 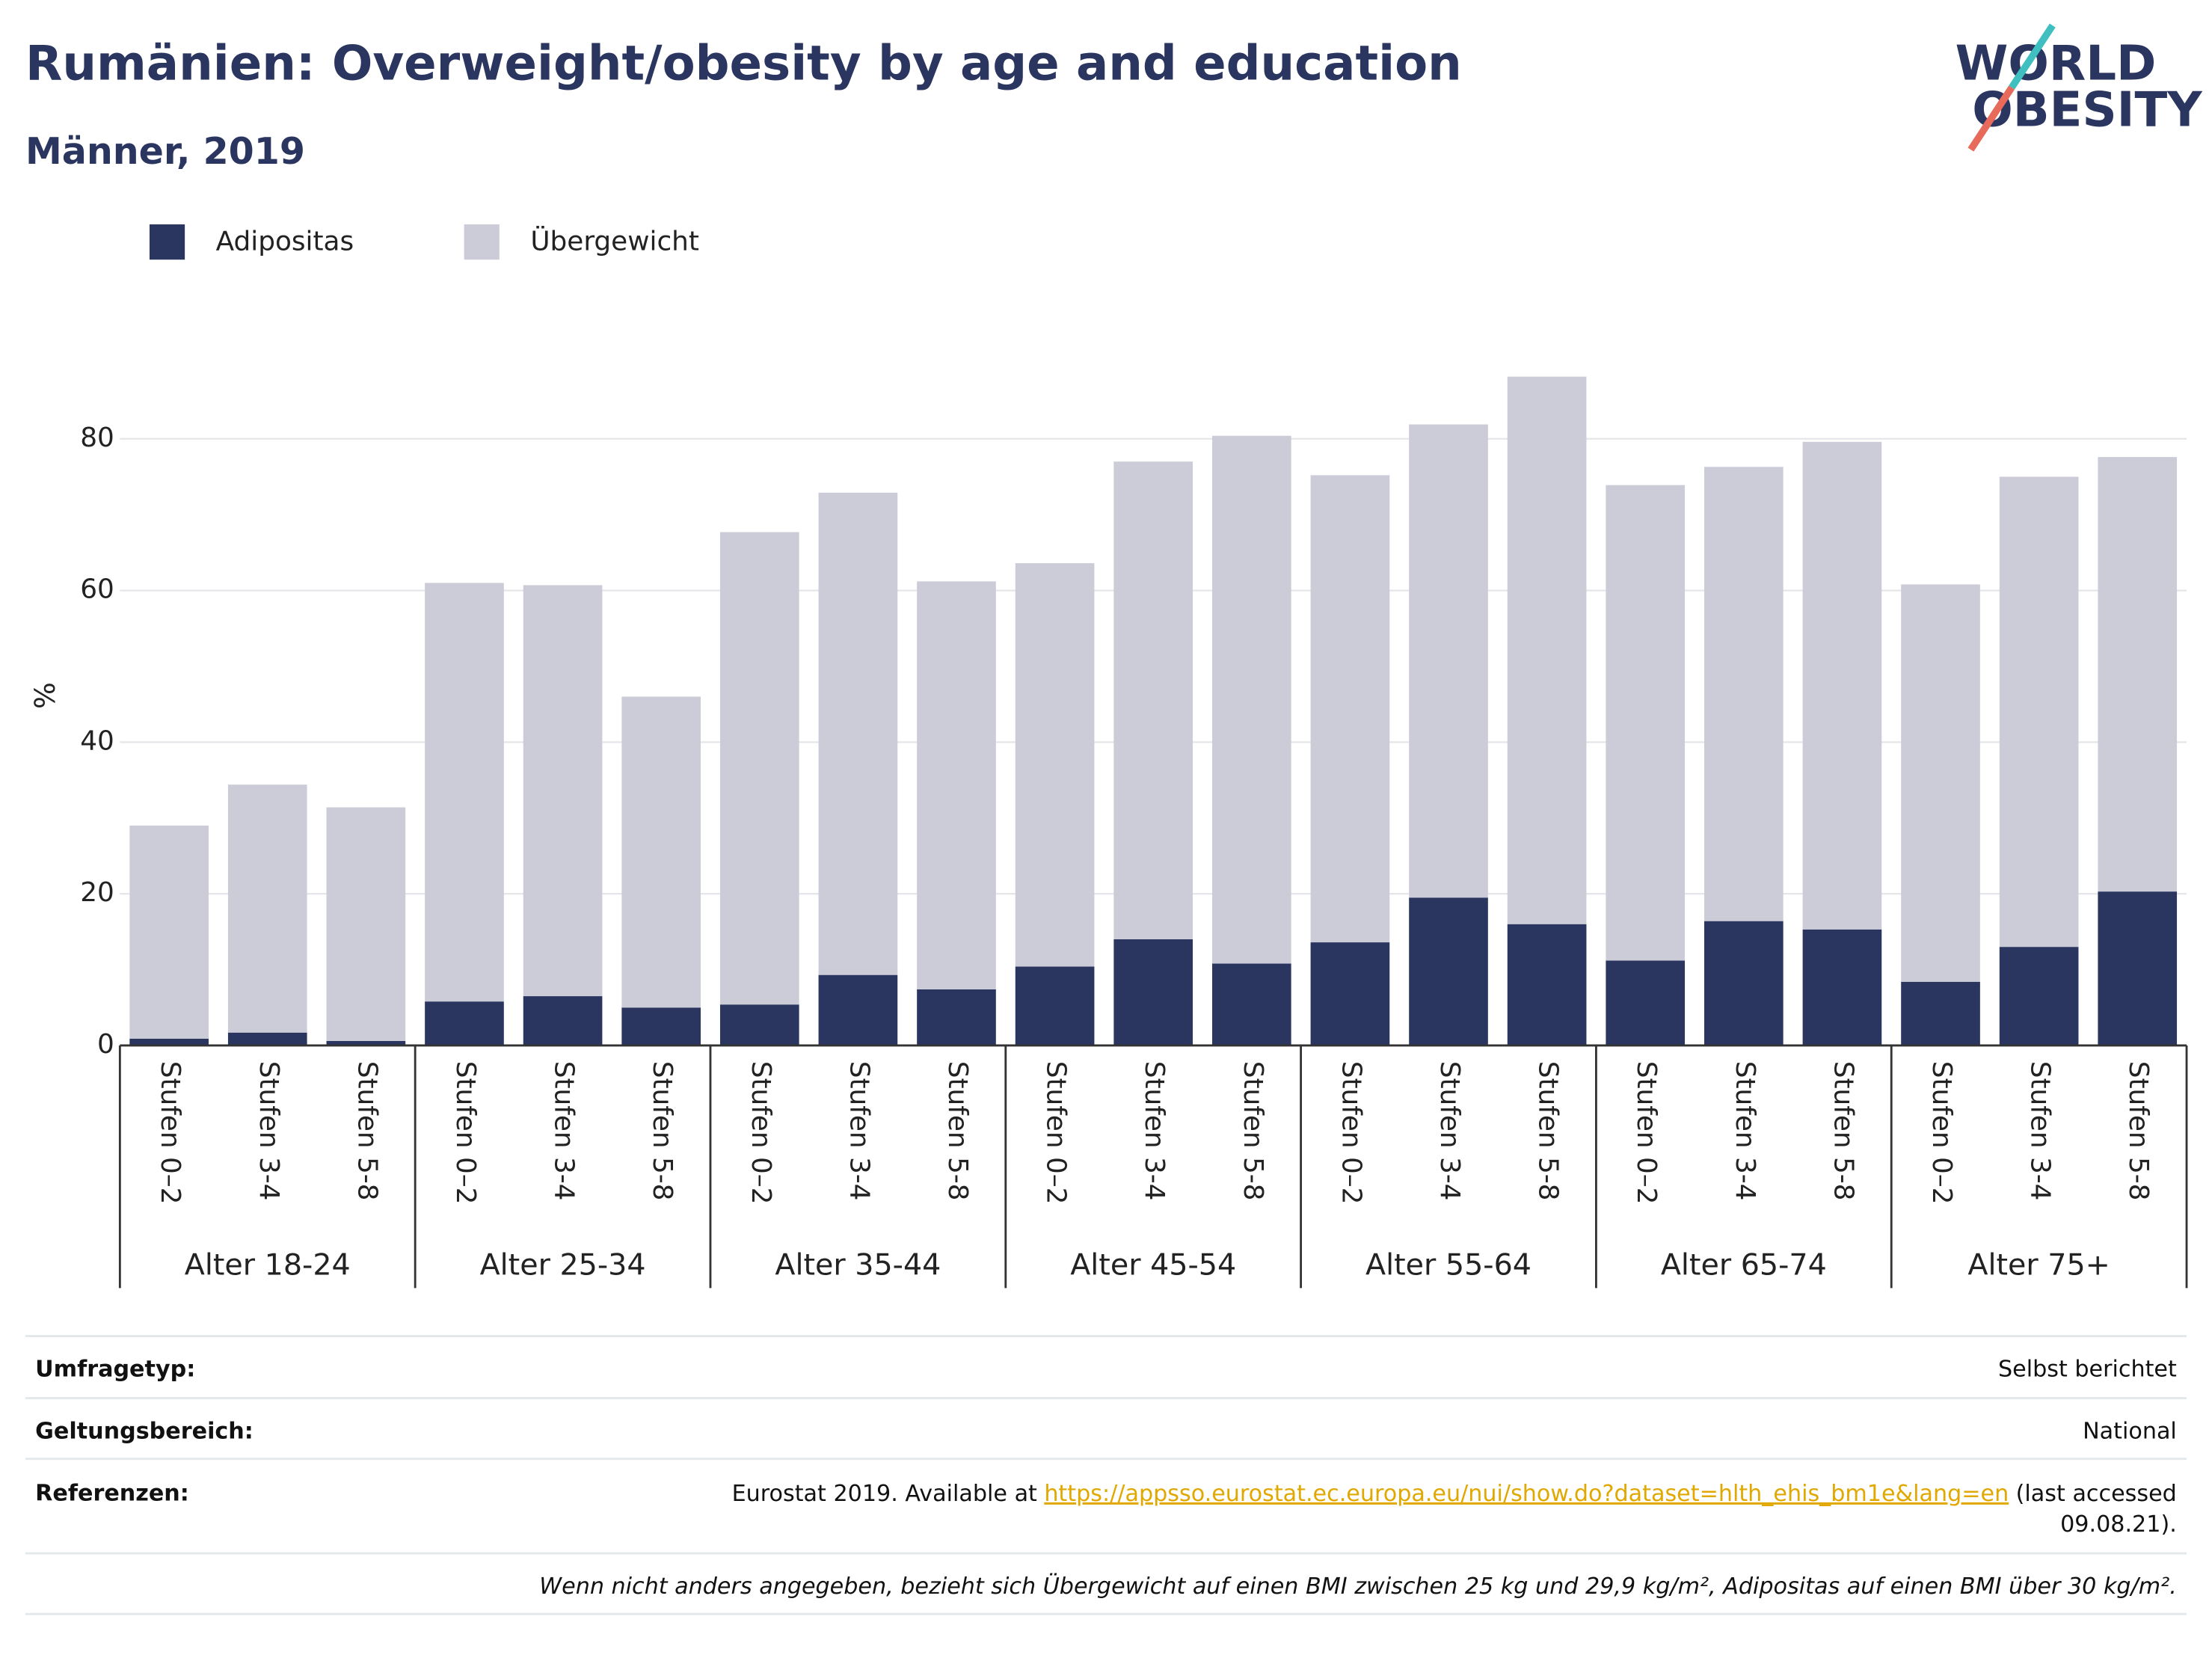 What do you see at coordinates (2032, 56) in the screenshot?
I see `logo-slash-teal` at bounding box center [2032, 56].